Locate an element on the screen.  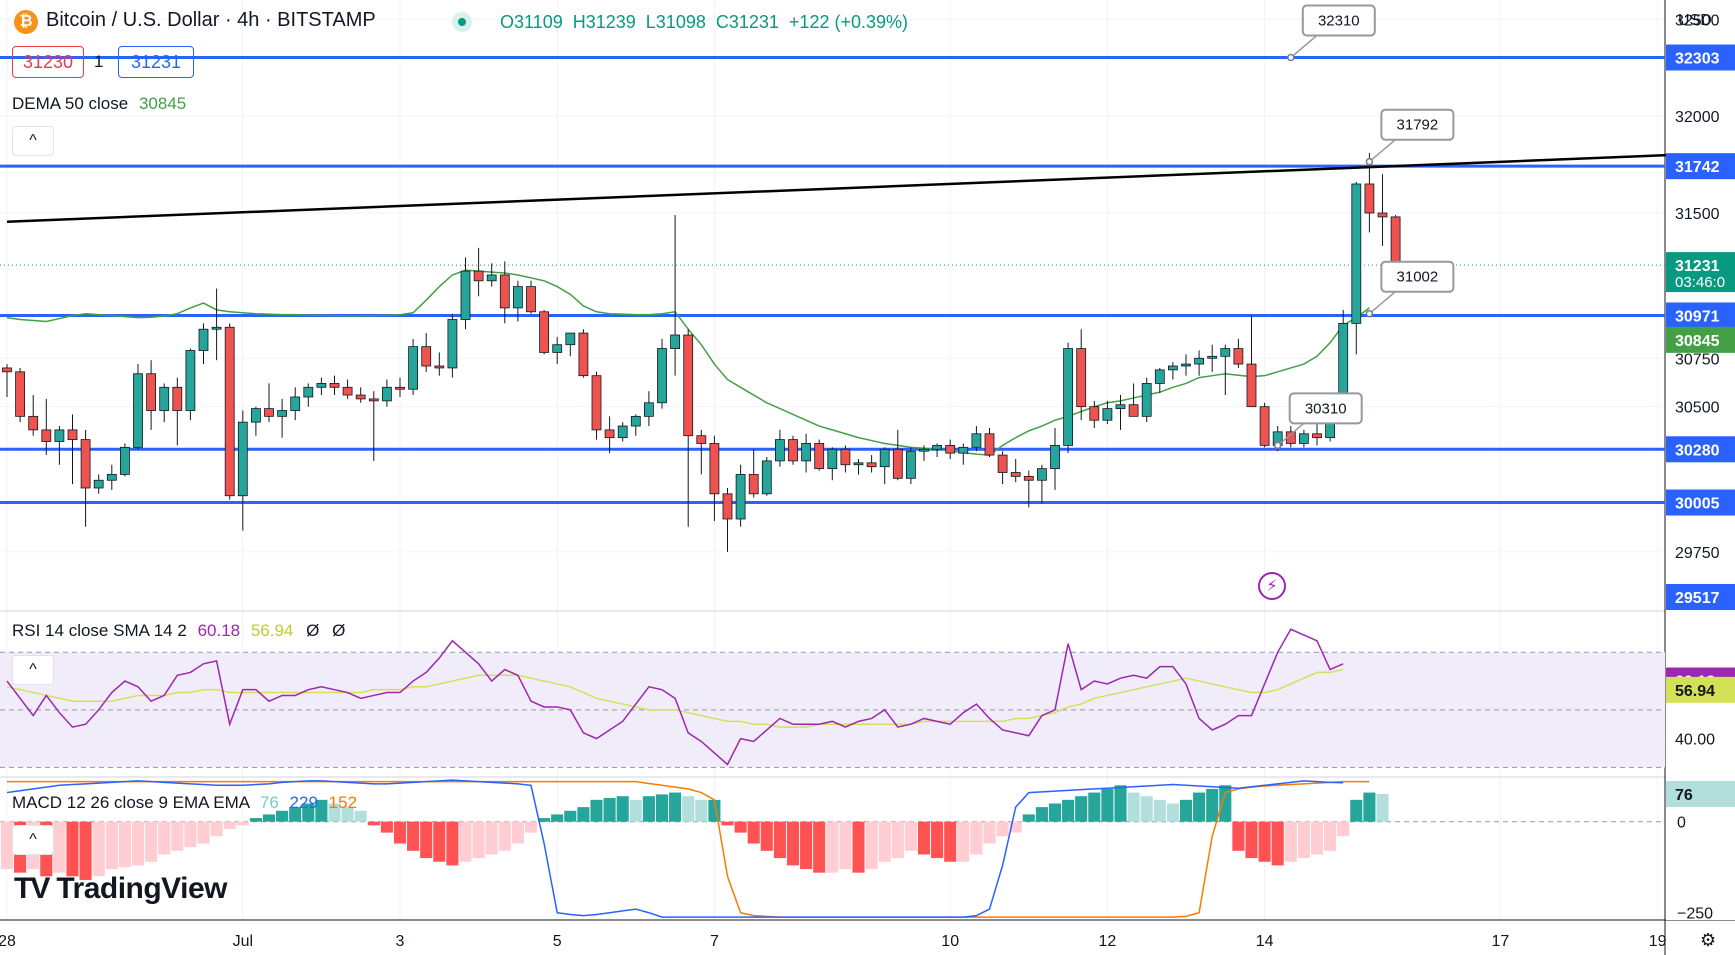
price-tick-label: 30500 is located at coordinates (1697, 408).